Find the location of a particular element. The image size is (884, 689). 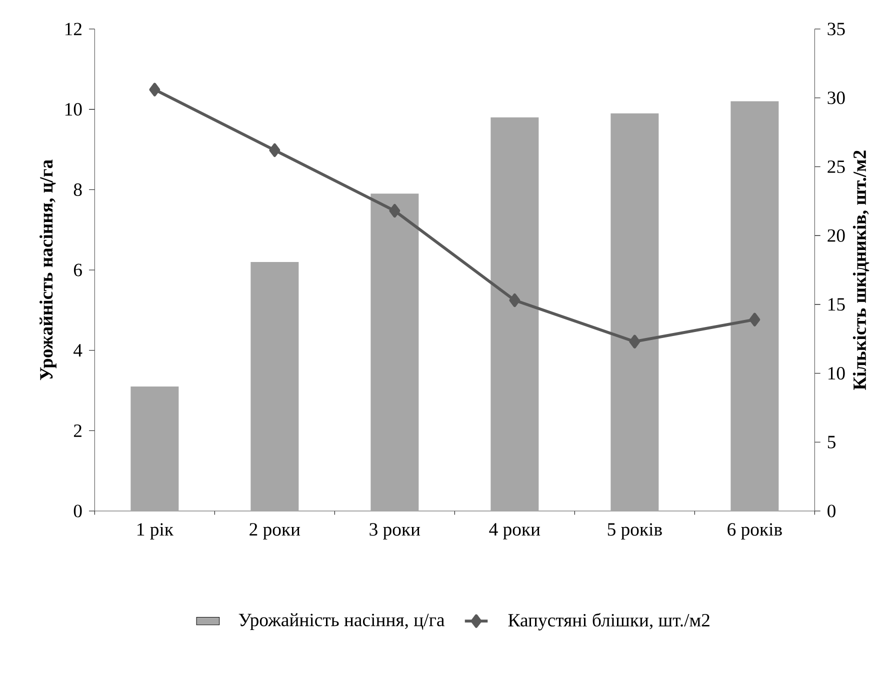

y2-tick-label: 30 is located at coordinates (836, 98).